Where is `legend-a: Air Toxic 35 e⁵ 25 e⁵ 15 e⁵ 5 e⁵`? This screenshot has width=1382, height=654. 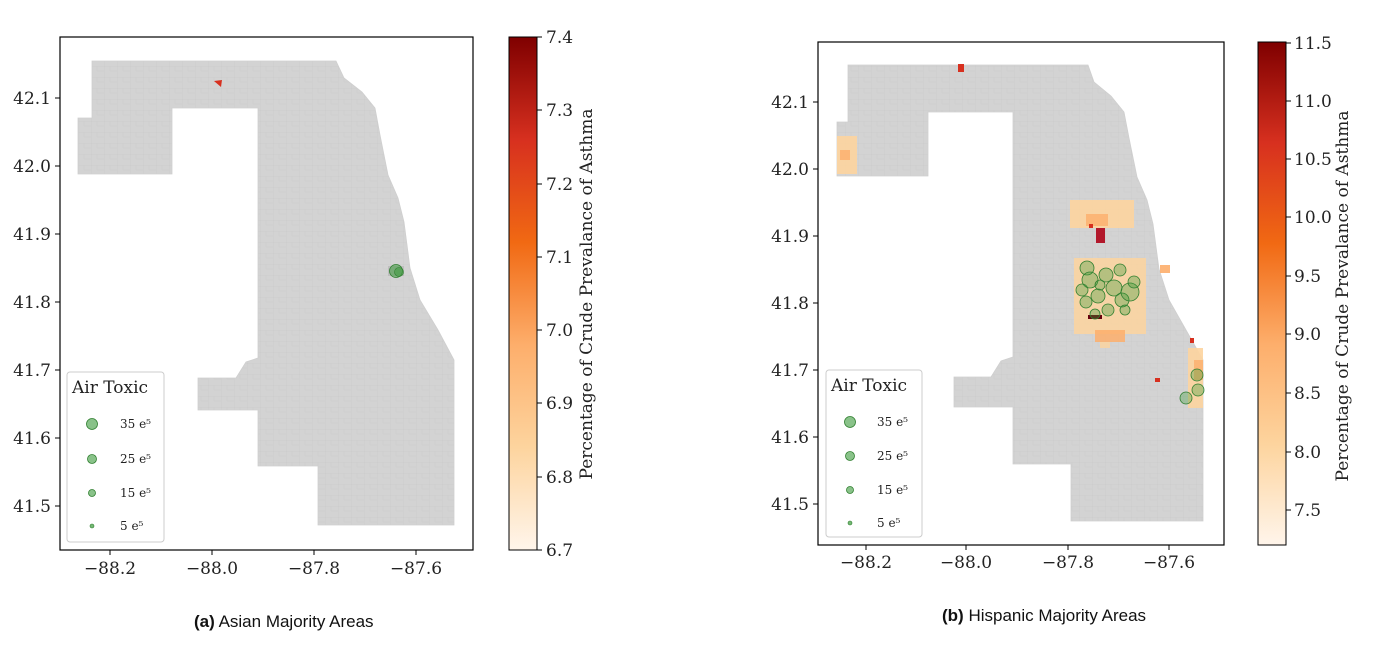 legend-a: Air Toxic 35 e⁵ 25 e⁵ 15 e⁵ 5 e⁵ is located at coordinates (115, 457).